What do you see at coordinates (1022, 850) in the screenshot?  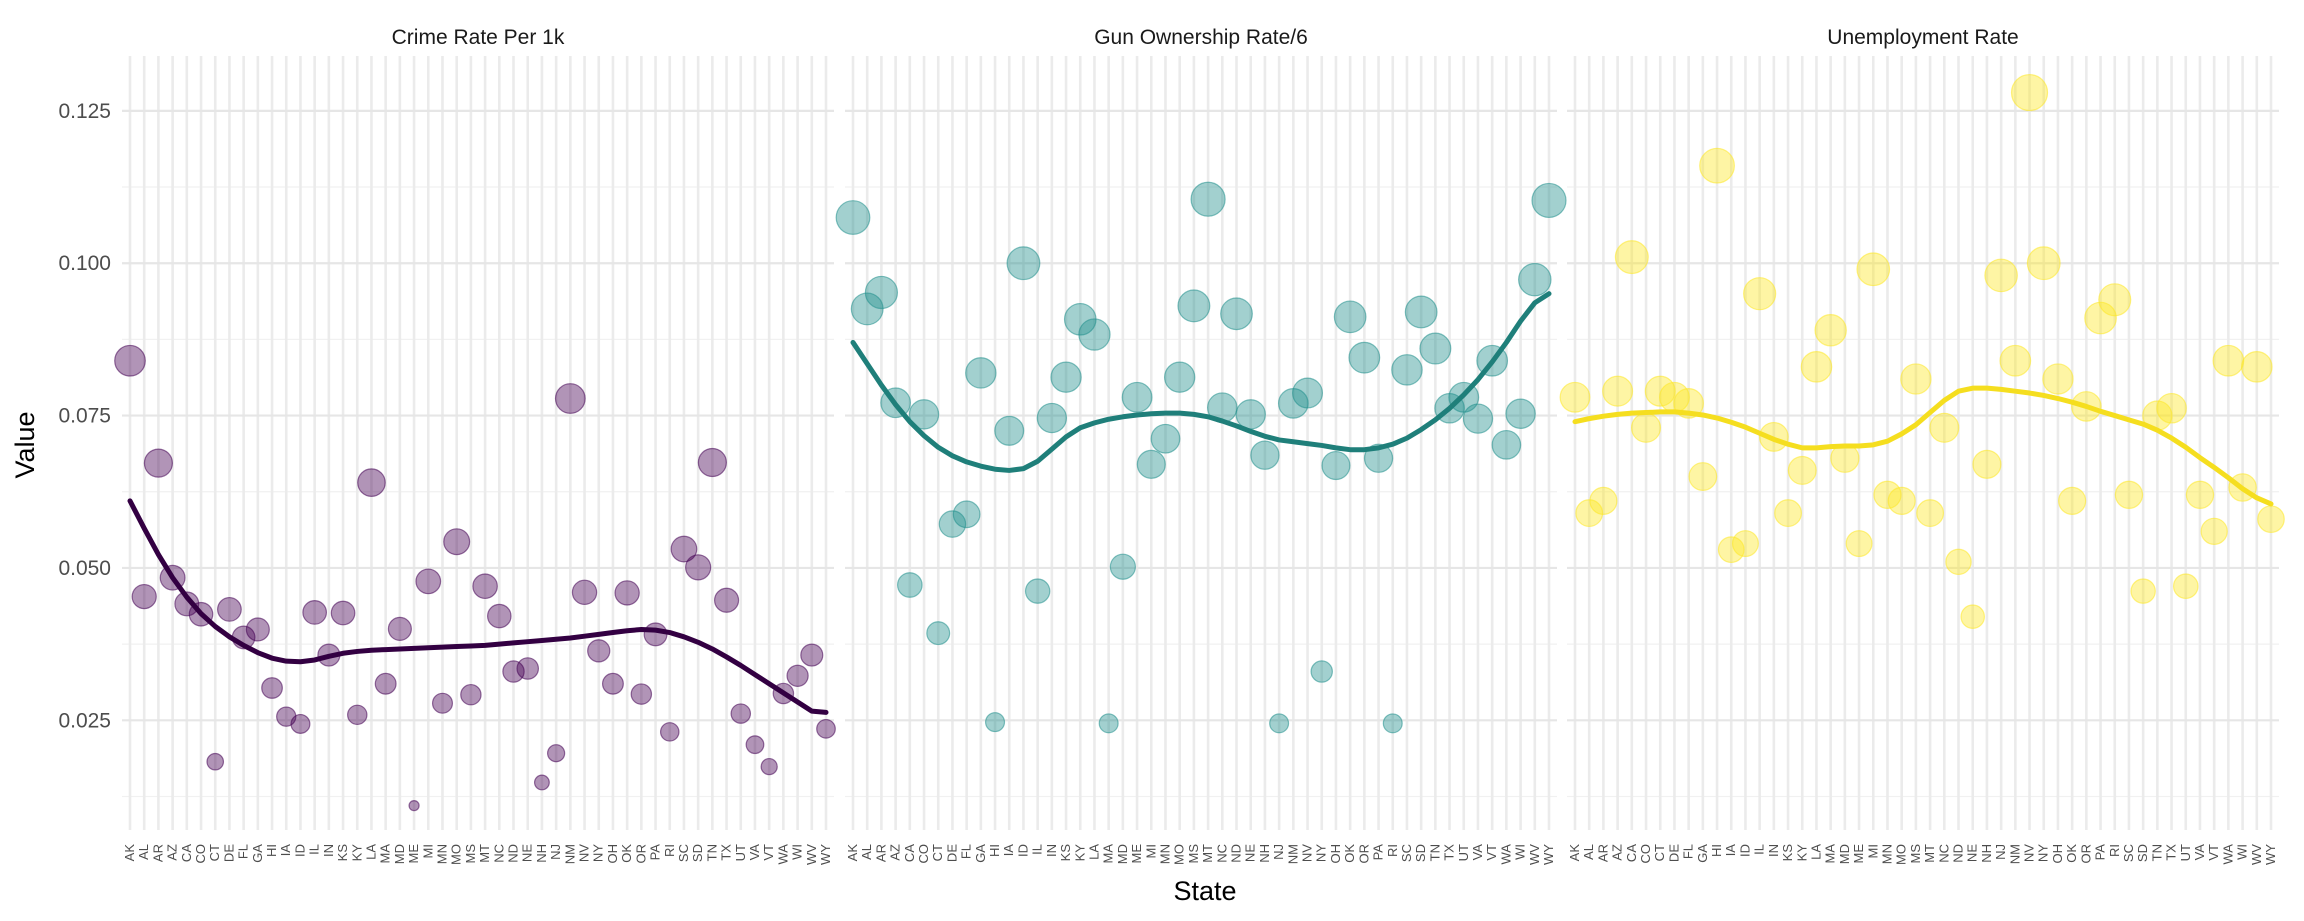 I see `x-tick-label: ID` at bounding box center [1022, 850].